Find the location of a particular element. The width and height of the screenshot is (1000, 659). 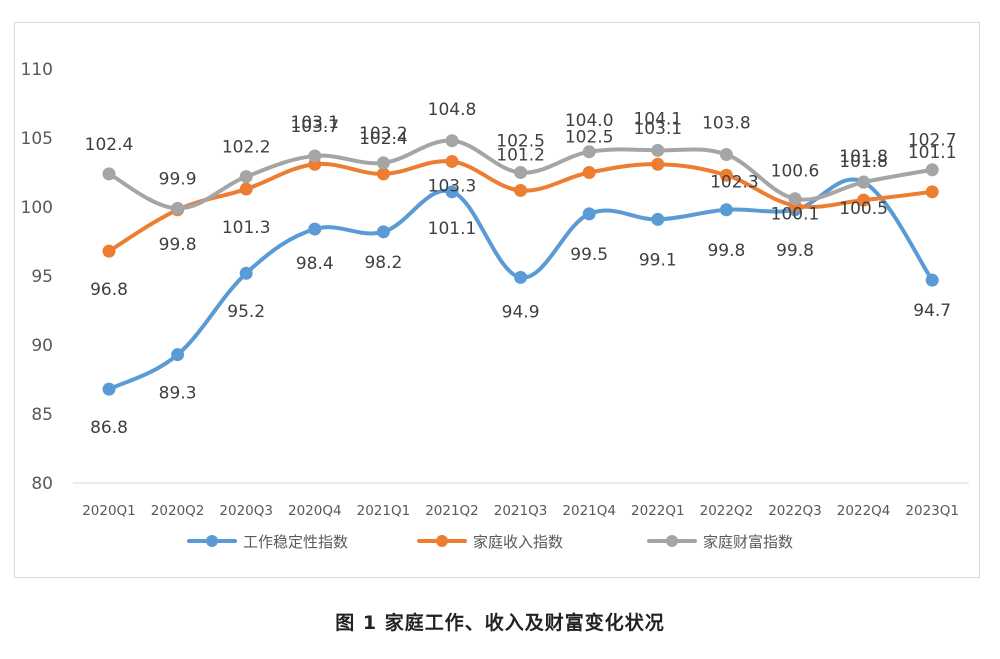

data-label: 104.8 is located at coordinates (452, 110).